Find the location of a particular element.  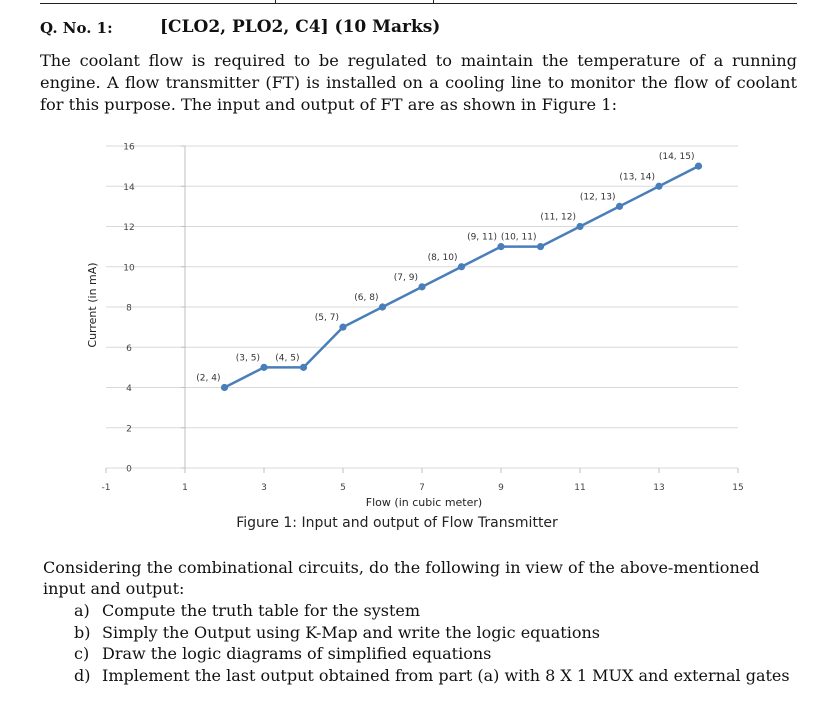

task-letter: b) is located at coordinates (82, 632).